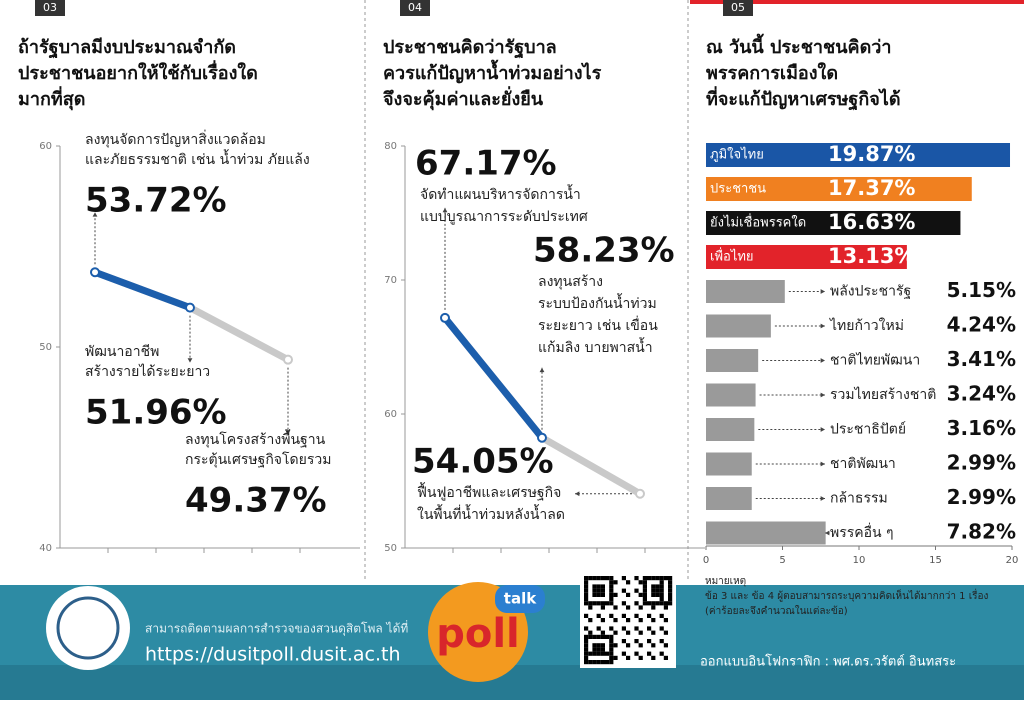 This screenshot has width=1024, height=704. What do you see at coordinates (598, 325) in the screenshot?
I see `category-label: ระยะยาว เช่น เขื่อน` at bounding box center [598, 325].